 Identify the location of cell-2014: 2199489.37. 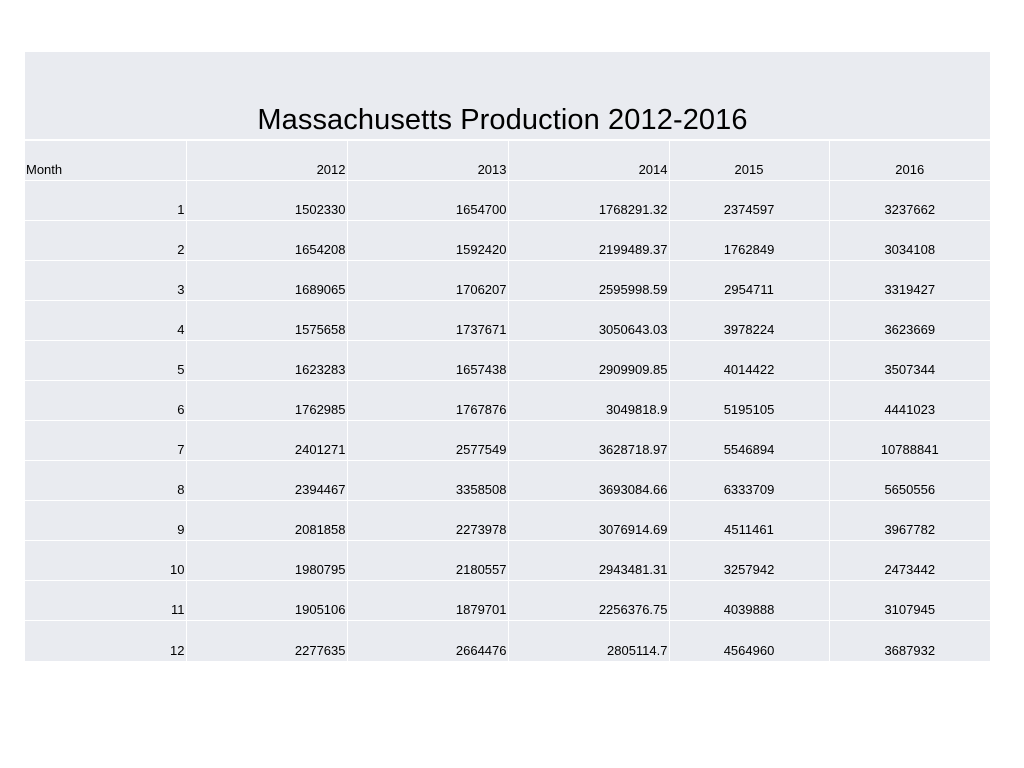
(588, 240).